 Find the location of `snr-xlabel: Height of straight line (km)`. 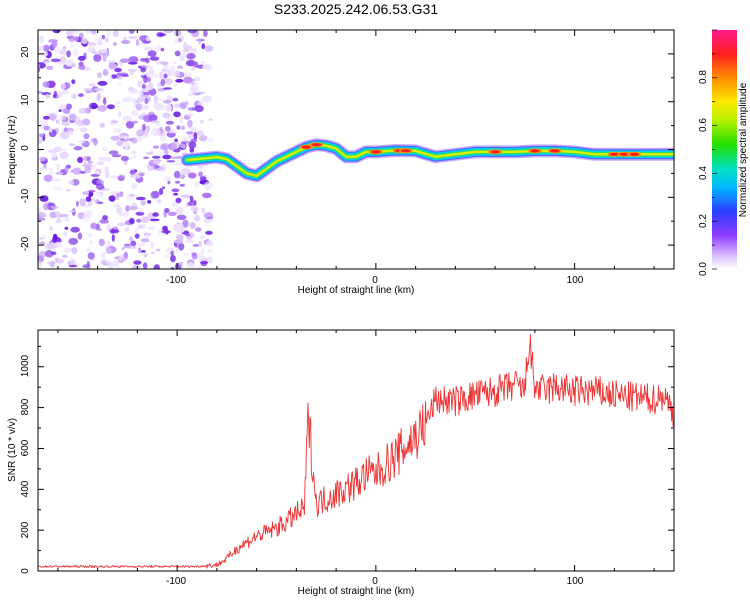

snr-xlabel: Height of straight line (km) is located at coordinates (356, 591).